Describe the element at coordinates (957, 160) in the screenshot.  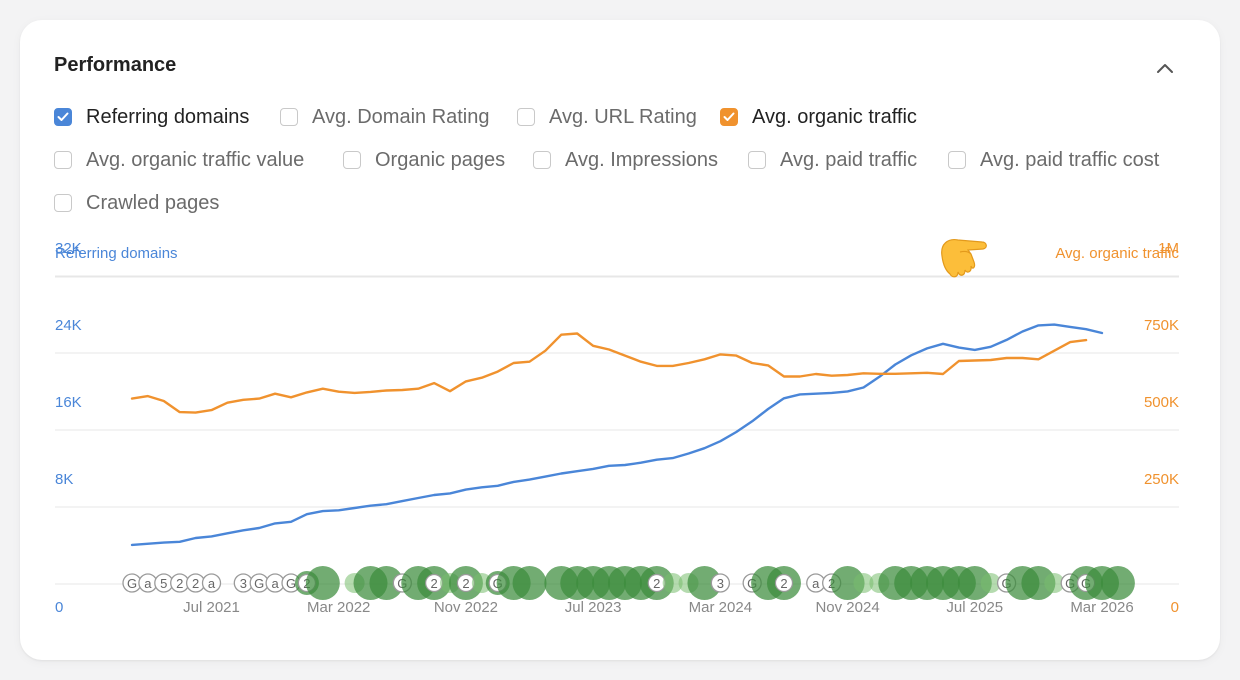
I see `checkbox-avg-paid-traffic-cost` at that location.